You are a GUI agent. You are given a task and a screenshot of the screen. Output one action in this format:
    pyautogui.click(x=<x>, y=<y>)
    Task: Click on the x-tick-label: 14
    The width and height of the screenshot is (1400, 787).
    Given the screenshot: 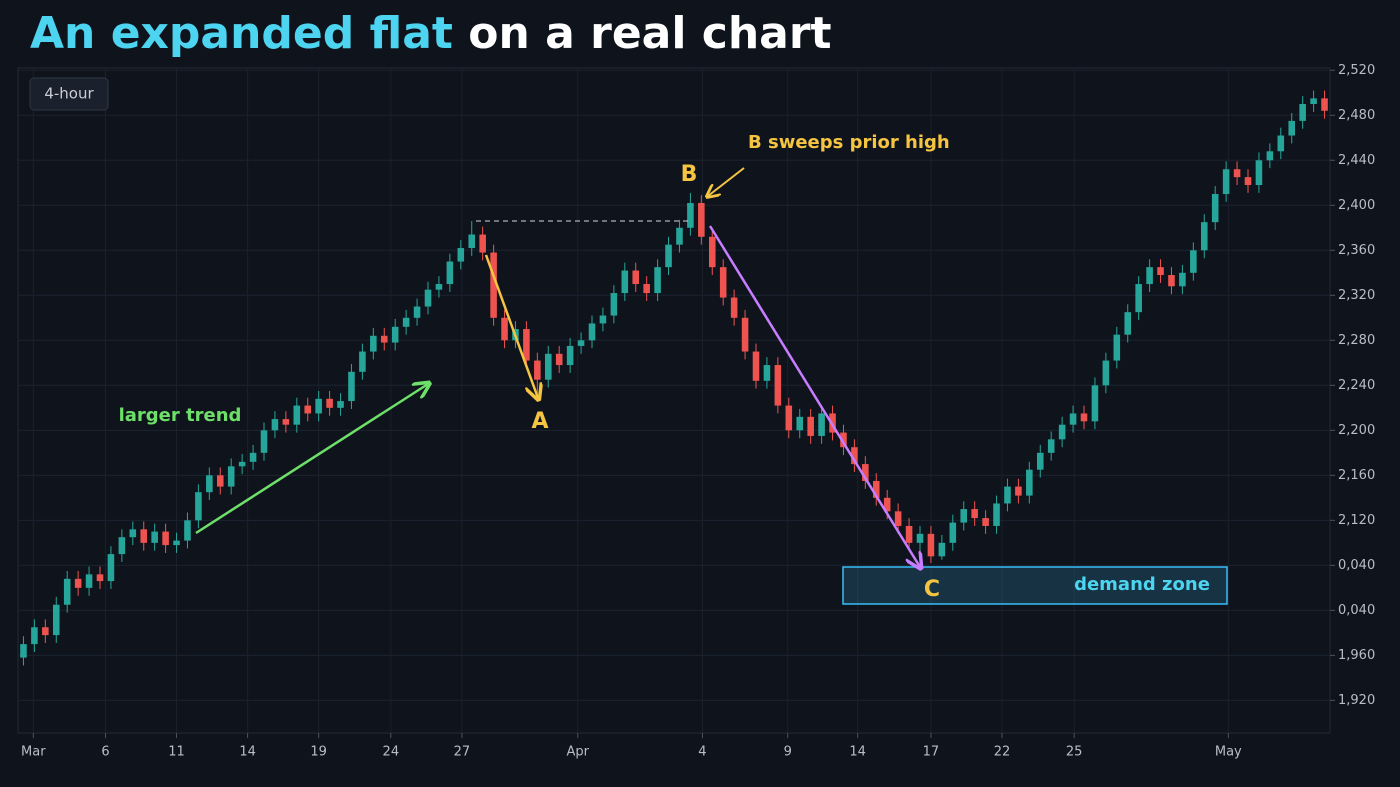 What is the action you would take?
    pyautogui.click(x=857, y=752)
    